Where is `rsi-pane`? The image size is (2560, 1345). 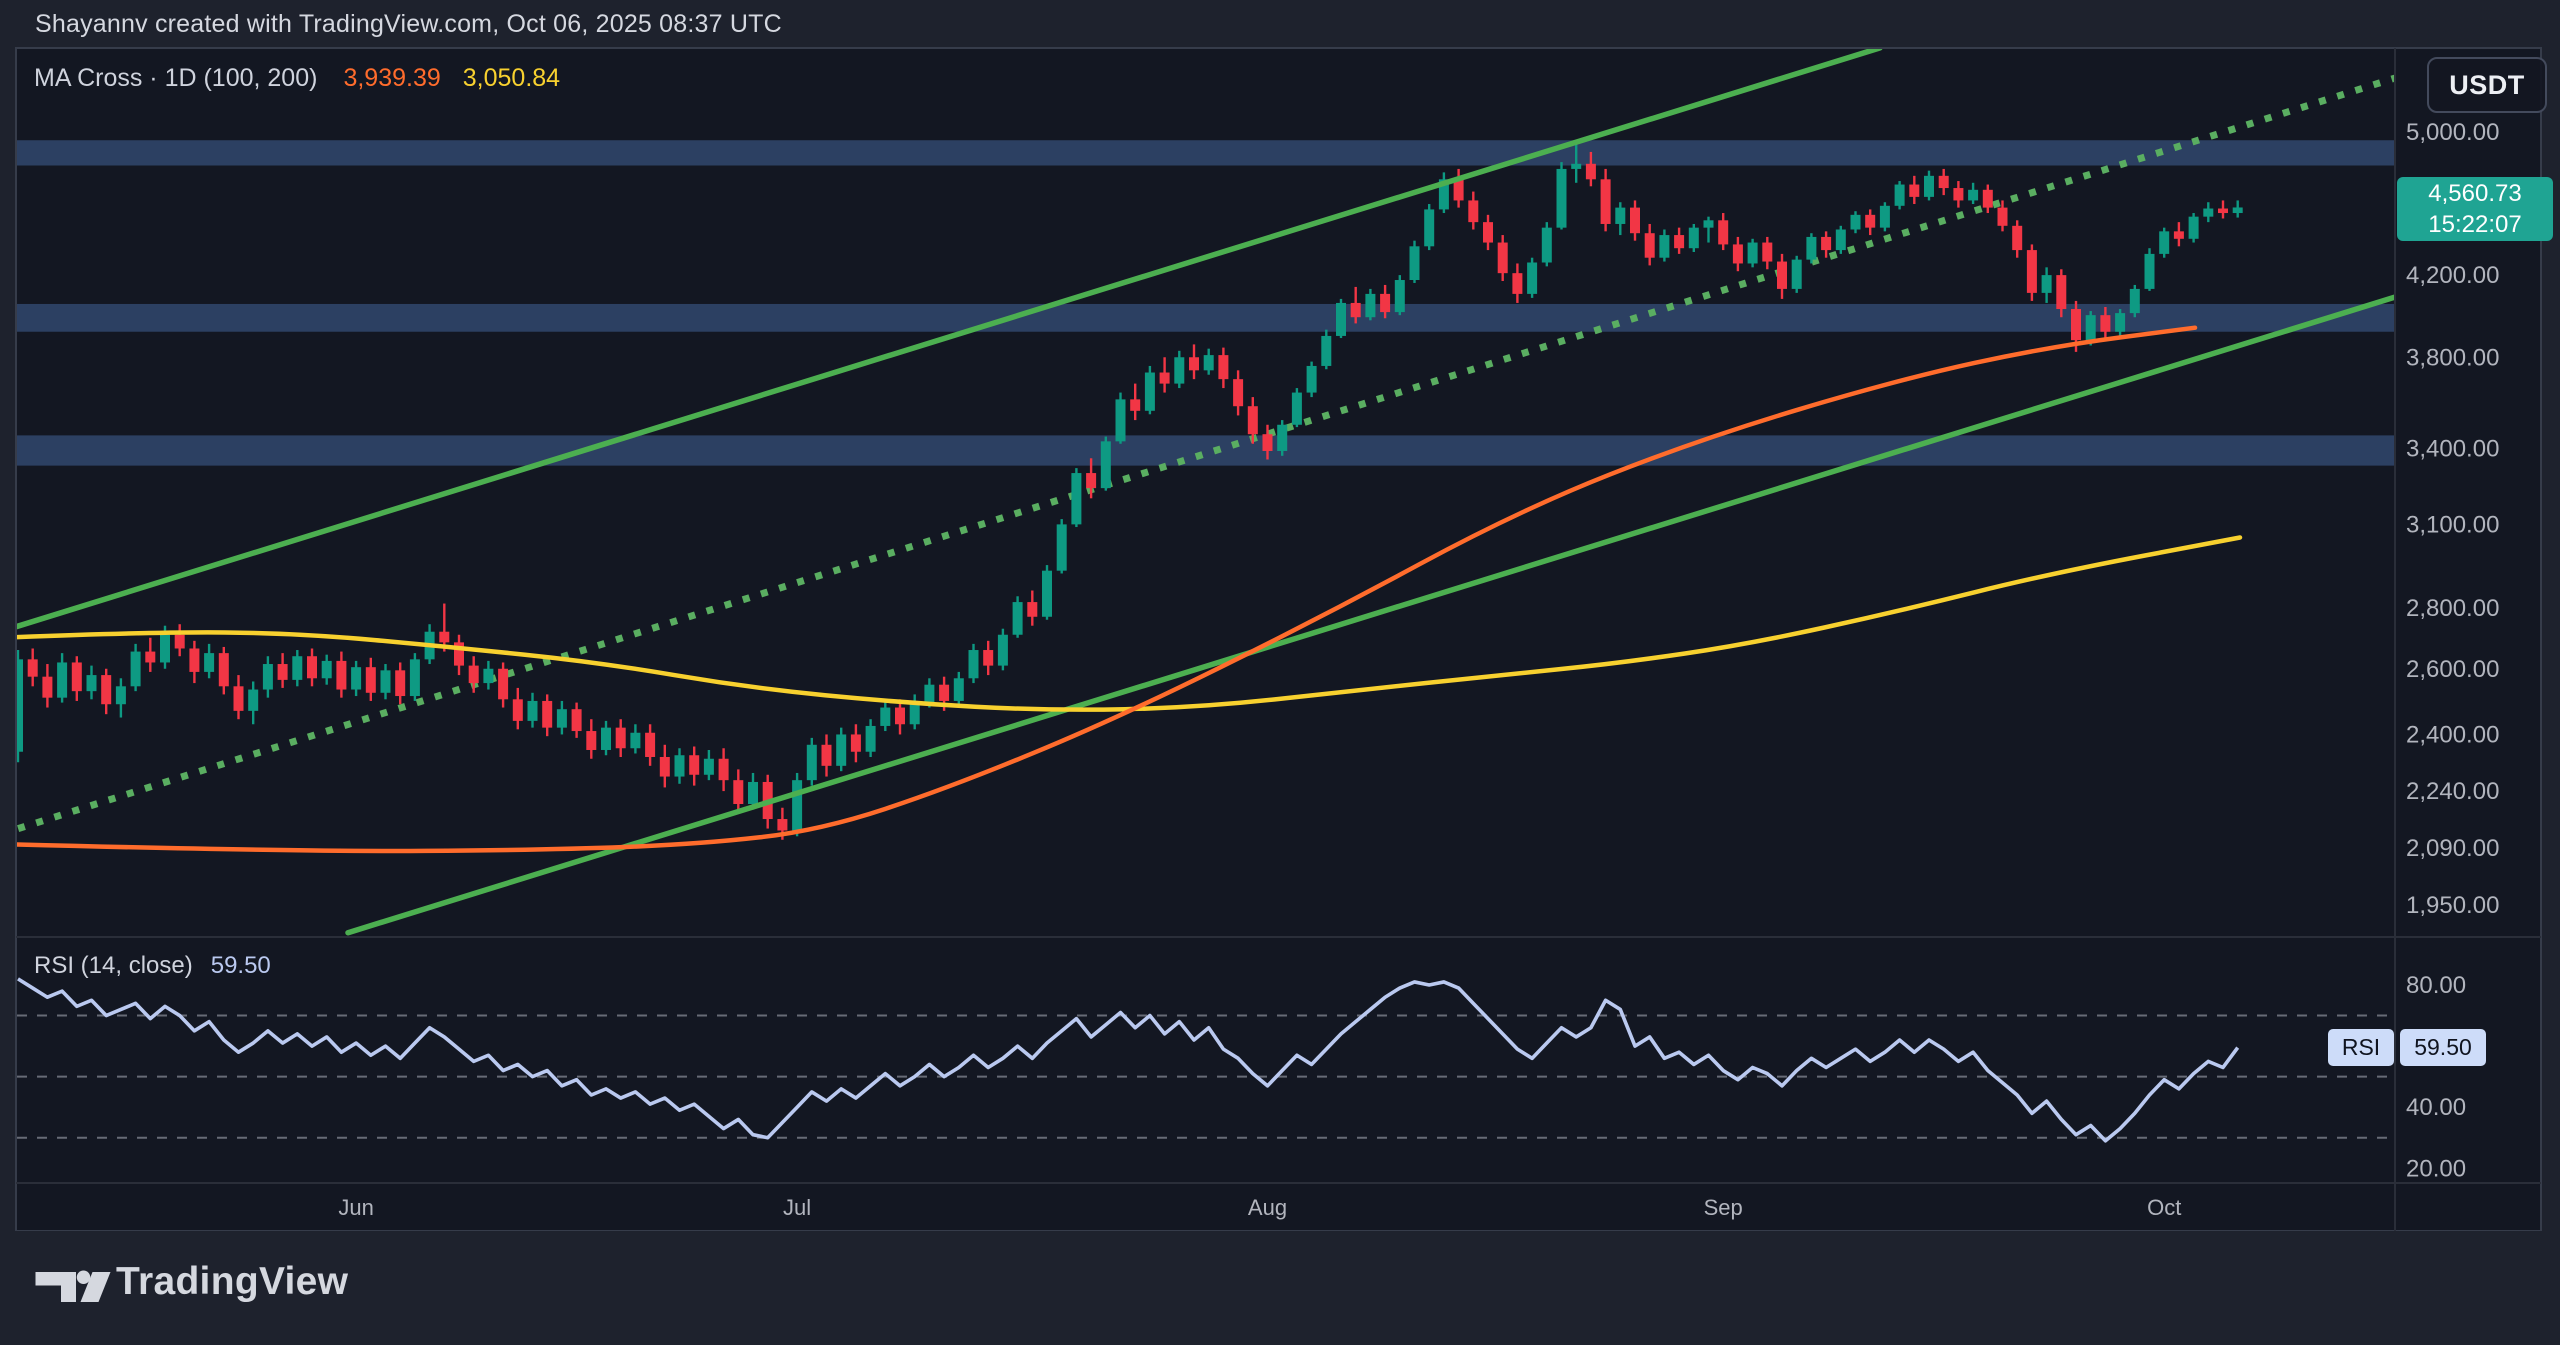 rsi-pane is located at coordinates (1205, 1060).